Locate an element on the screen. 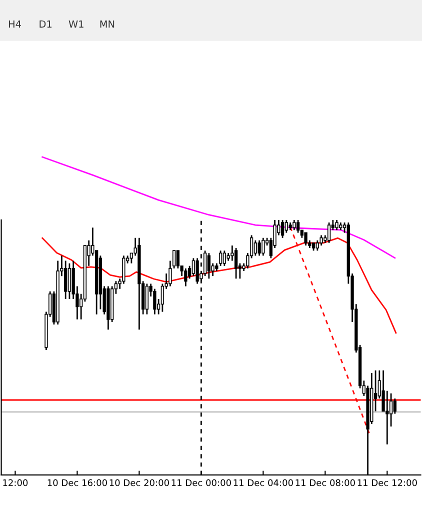 This screenshot has height=508, width=422. x-tick-label: 11 Dec 12:00 is located at coordinates (387, 482).